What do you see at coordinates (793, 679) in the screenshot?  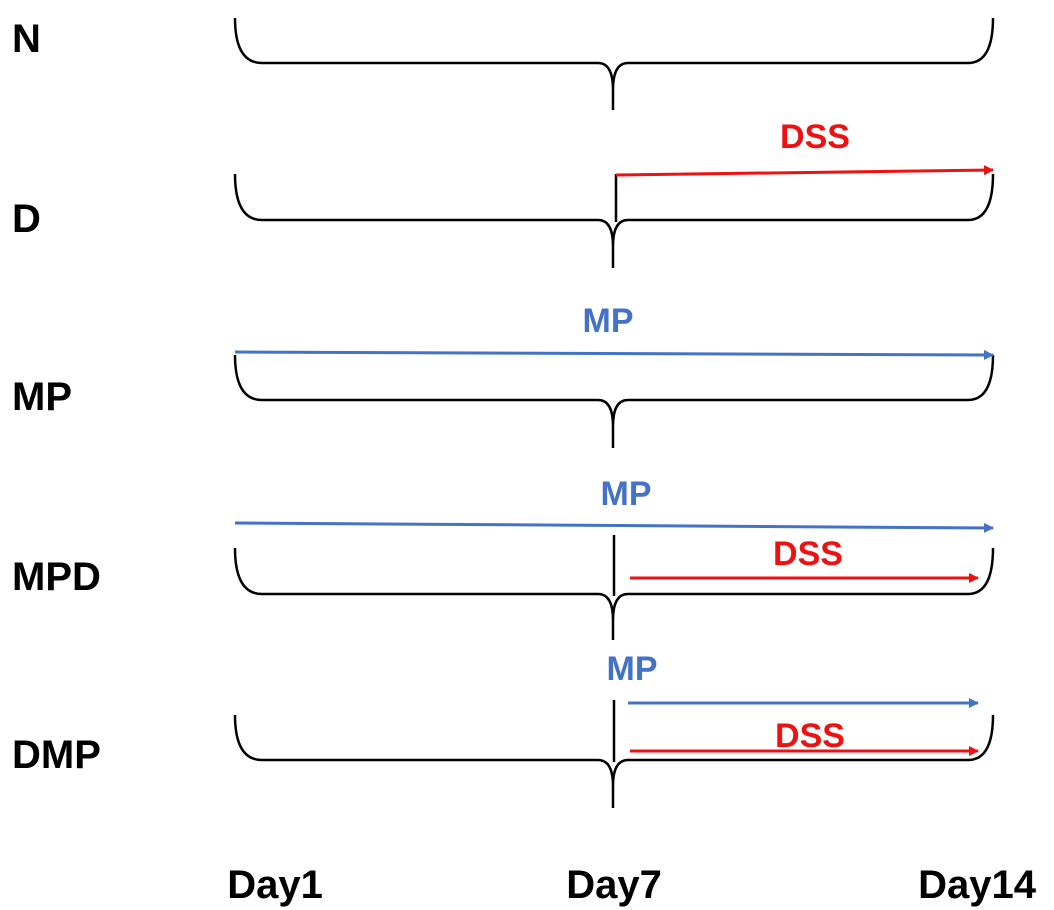 I see `treatment-arrow-dmp-mp: MP` at bounding box center [793, 679].